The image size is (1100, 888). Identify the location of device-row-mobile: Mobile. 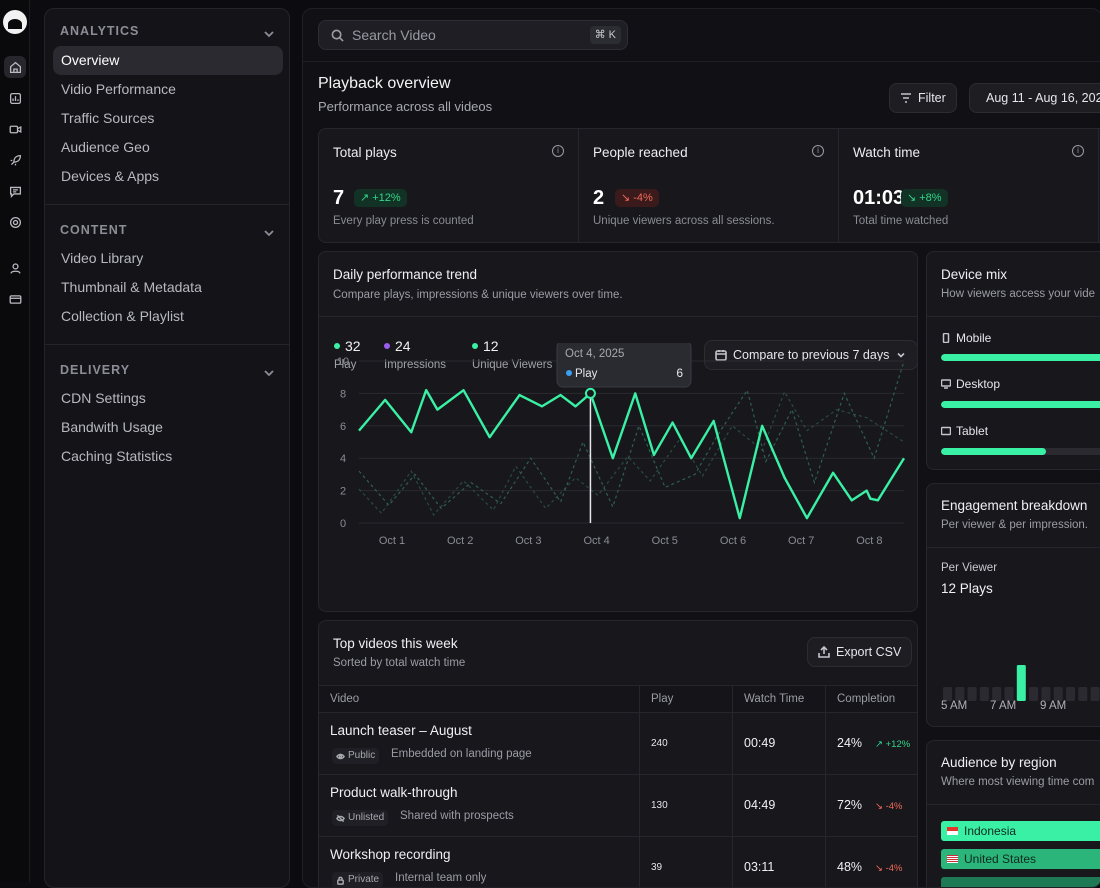
(966, 338).